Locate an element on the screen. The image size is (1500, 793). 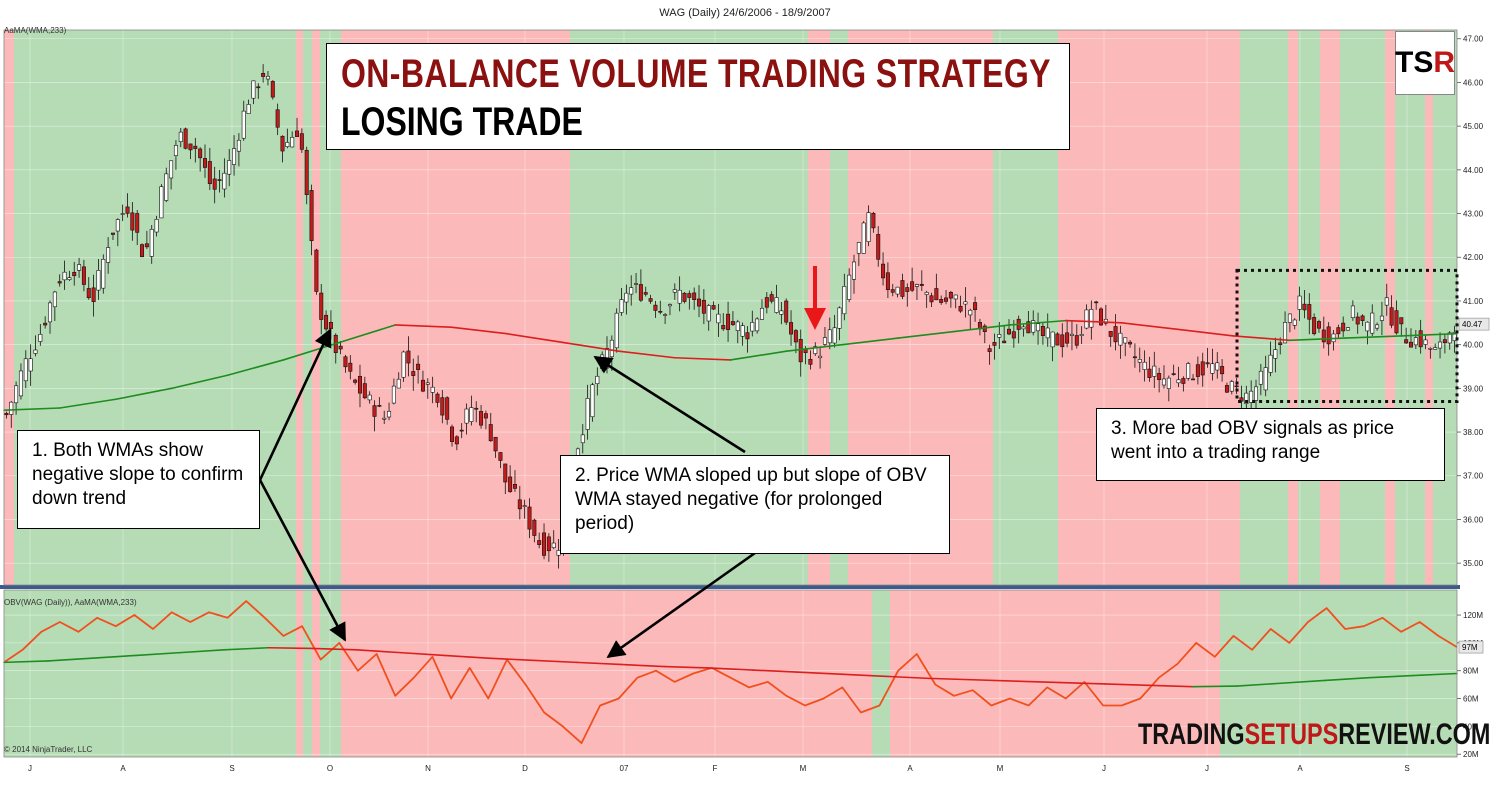
x-tick-label-4: N is located at coordinates (428, 768).